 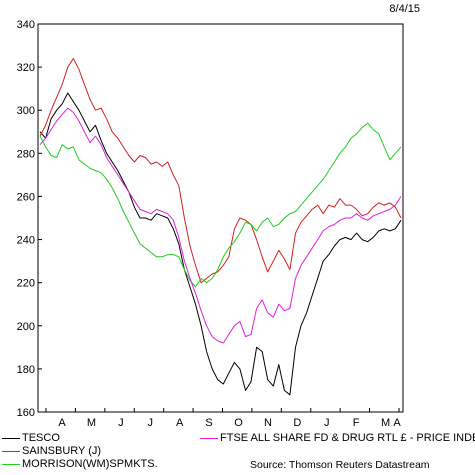 I want to click on legend-item-sainsbury: SAINSBURY (J), so click(x=51, y=451).